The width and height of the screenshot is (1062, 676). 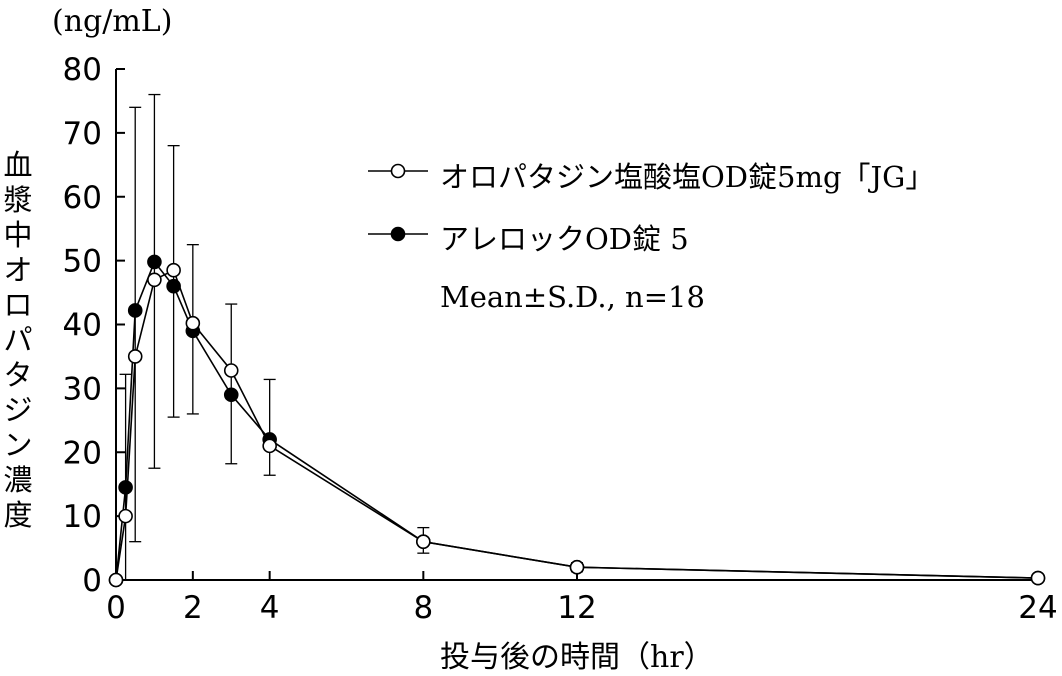 I want to click on legend-marker-brand, so click(x=398, y=234).